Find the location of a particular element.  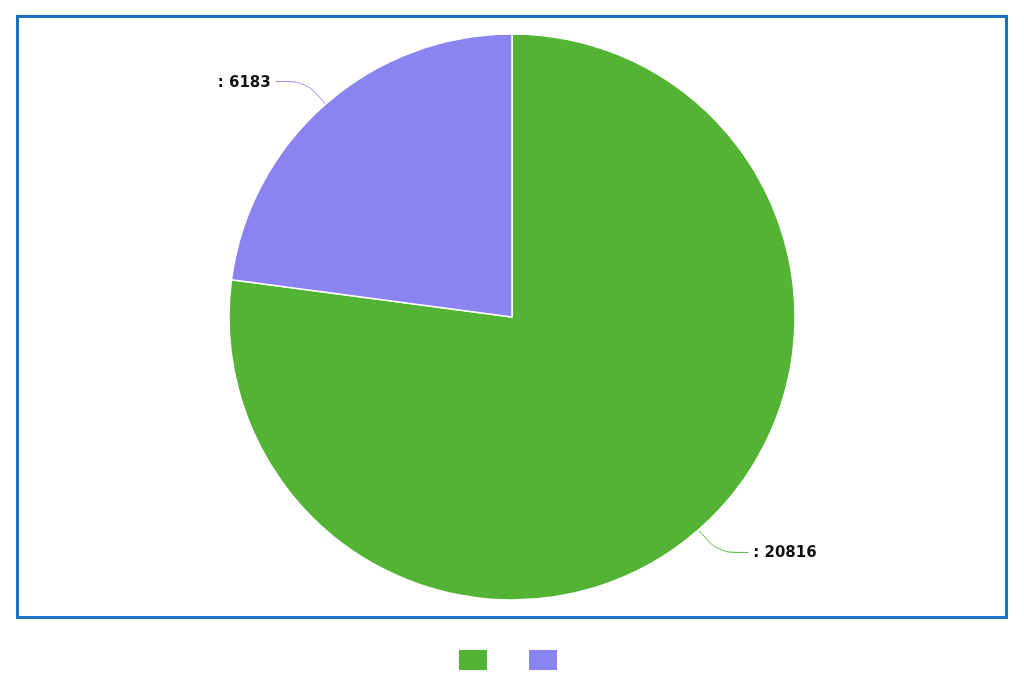

data-label: : 20816 is located at coordinates (785, 552).